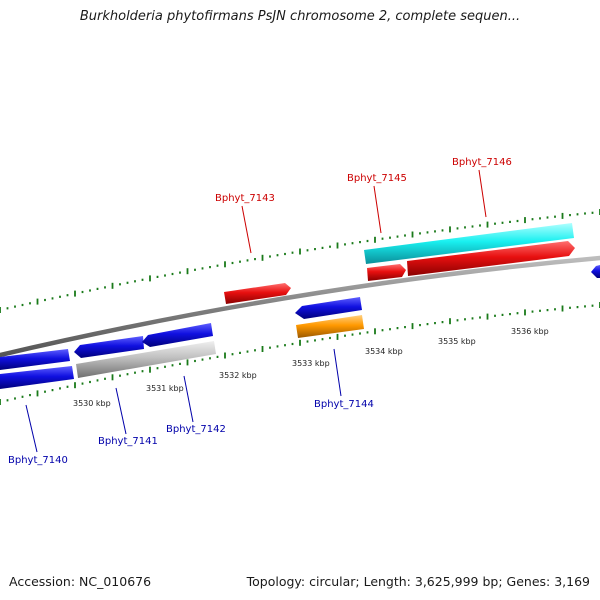 This screenshot has height=600, width=600. I want to click on gene-feature-bphyt-7140-upper, so click(35, 359).